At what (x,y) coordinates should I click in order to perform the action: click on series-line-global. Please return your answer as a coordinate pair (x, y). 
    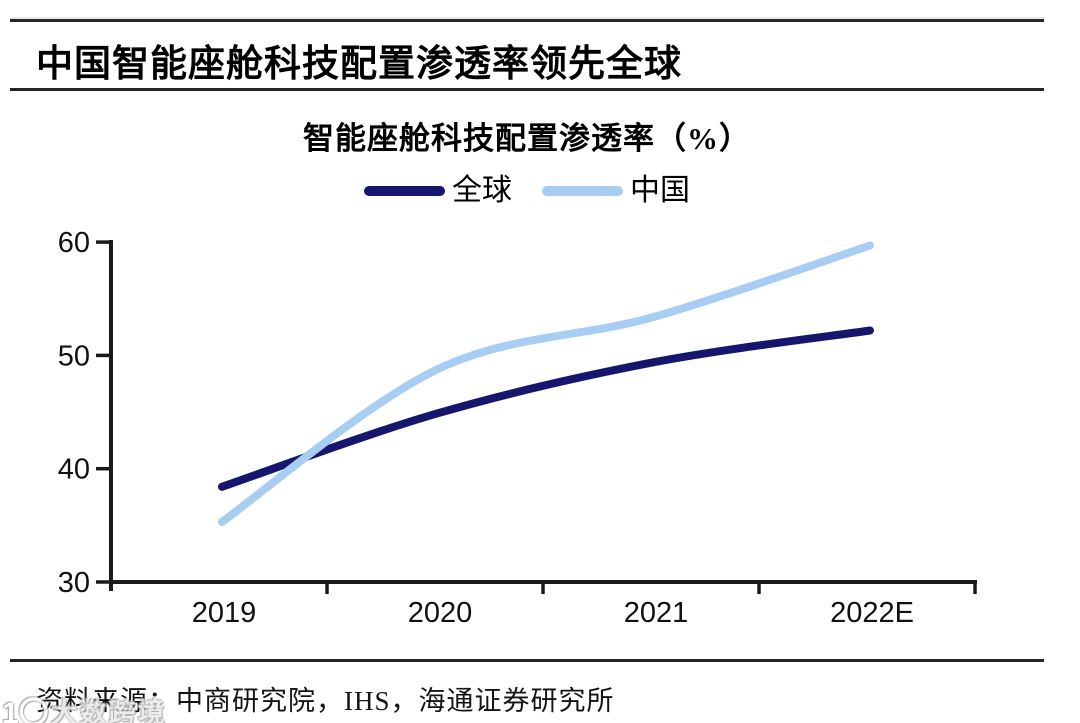
    Looking at the image, I should click on (546, 408).